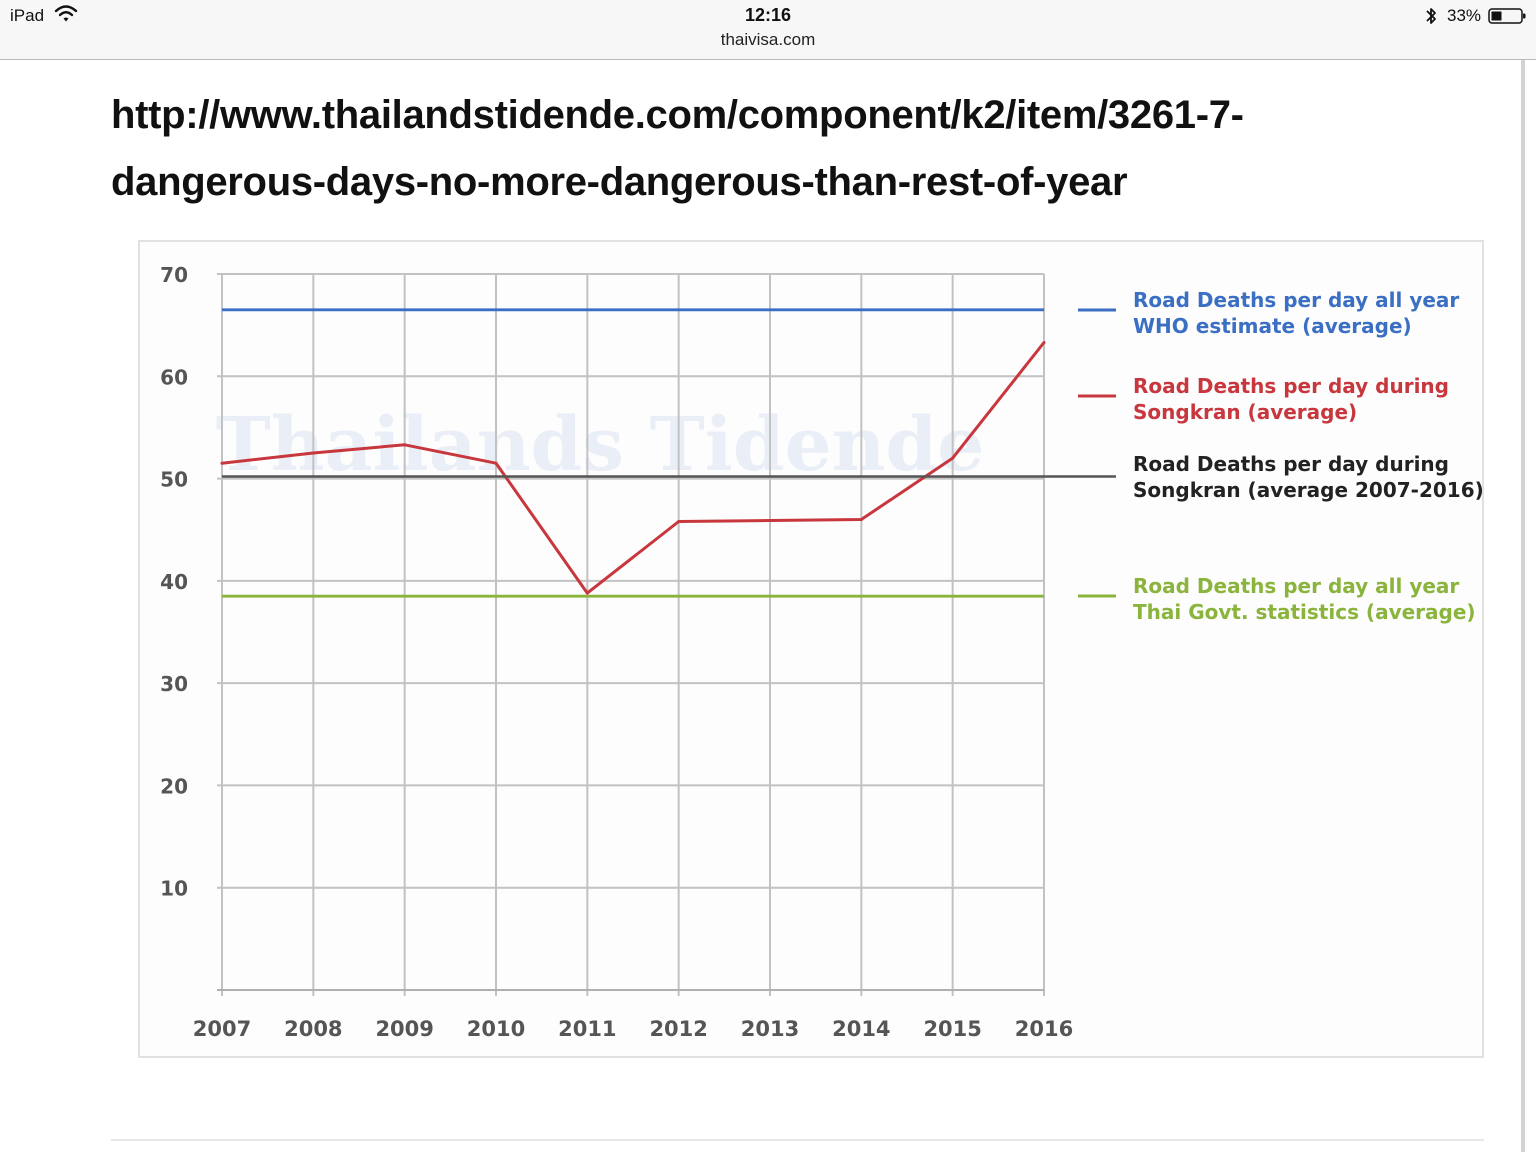 This screenshot has height=1152, width=1536. What do you see at coordinates (1308, 490) in the screenshot?
I see `legend-label: Songkran (average 2007-2016)` at bounding box center [1308, 490].